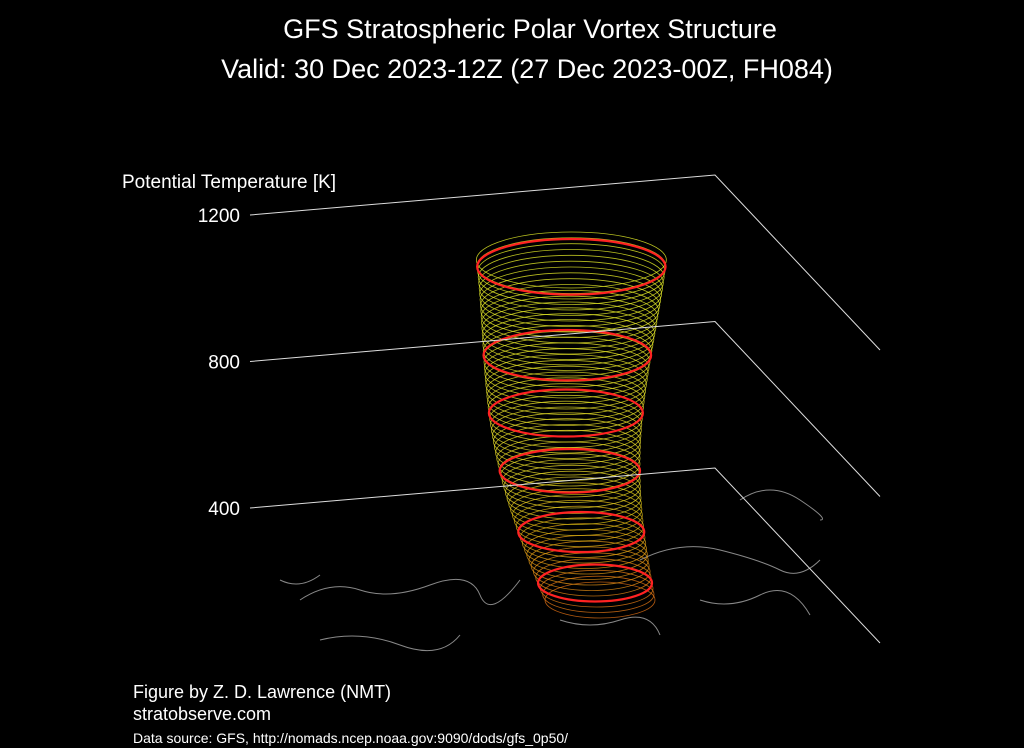  I want to click on z-axis-label: Potential Temperature [K], so click(229, 182).